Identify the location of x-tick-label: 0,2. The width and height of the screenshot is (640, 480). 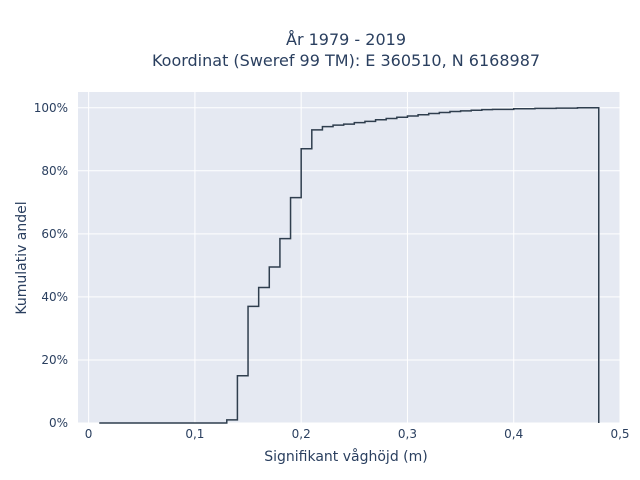
(301, 434).